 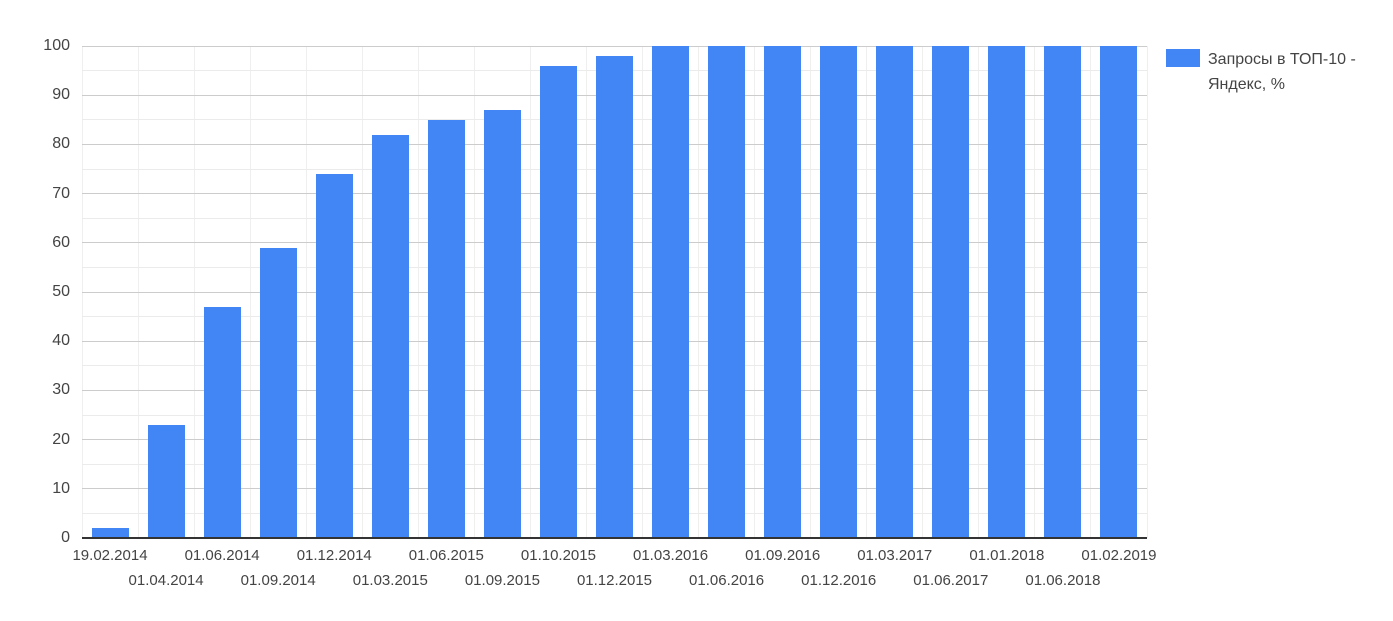 What do you see at coordinates (166, 580) in the screenshot?
I see `x-tick-label: 01.04.2014` at bounding box center [166, 580].